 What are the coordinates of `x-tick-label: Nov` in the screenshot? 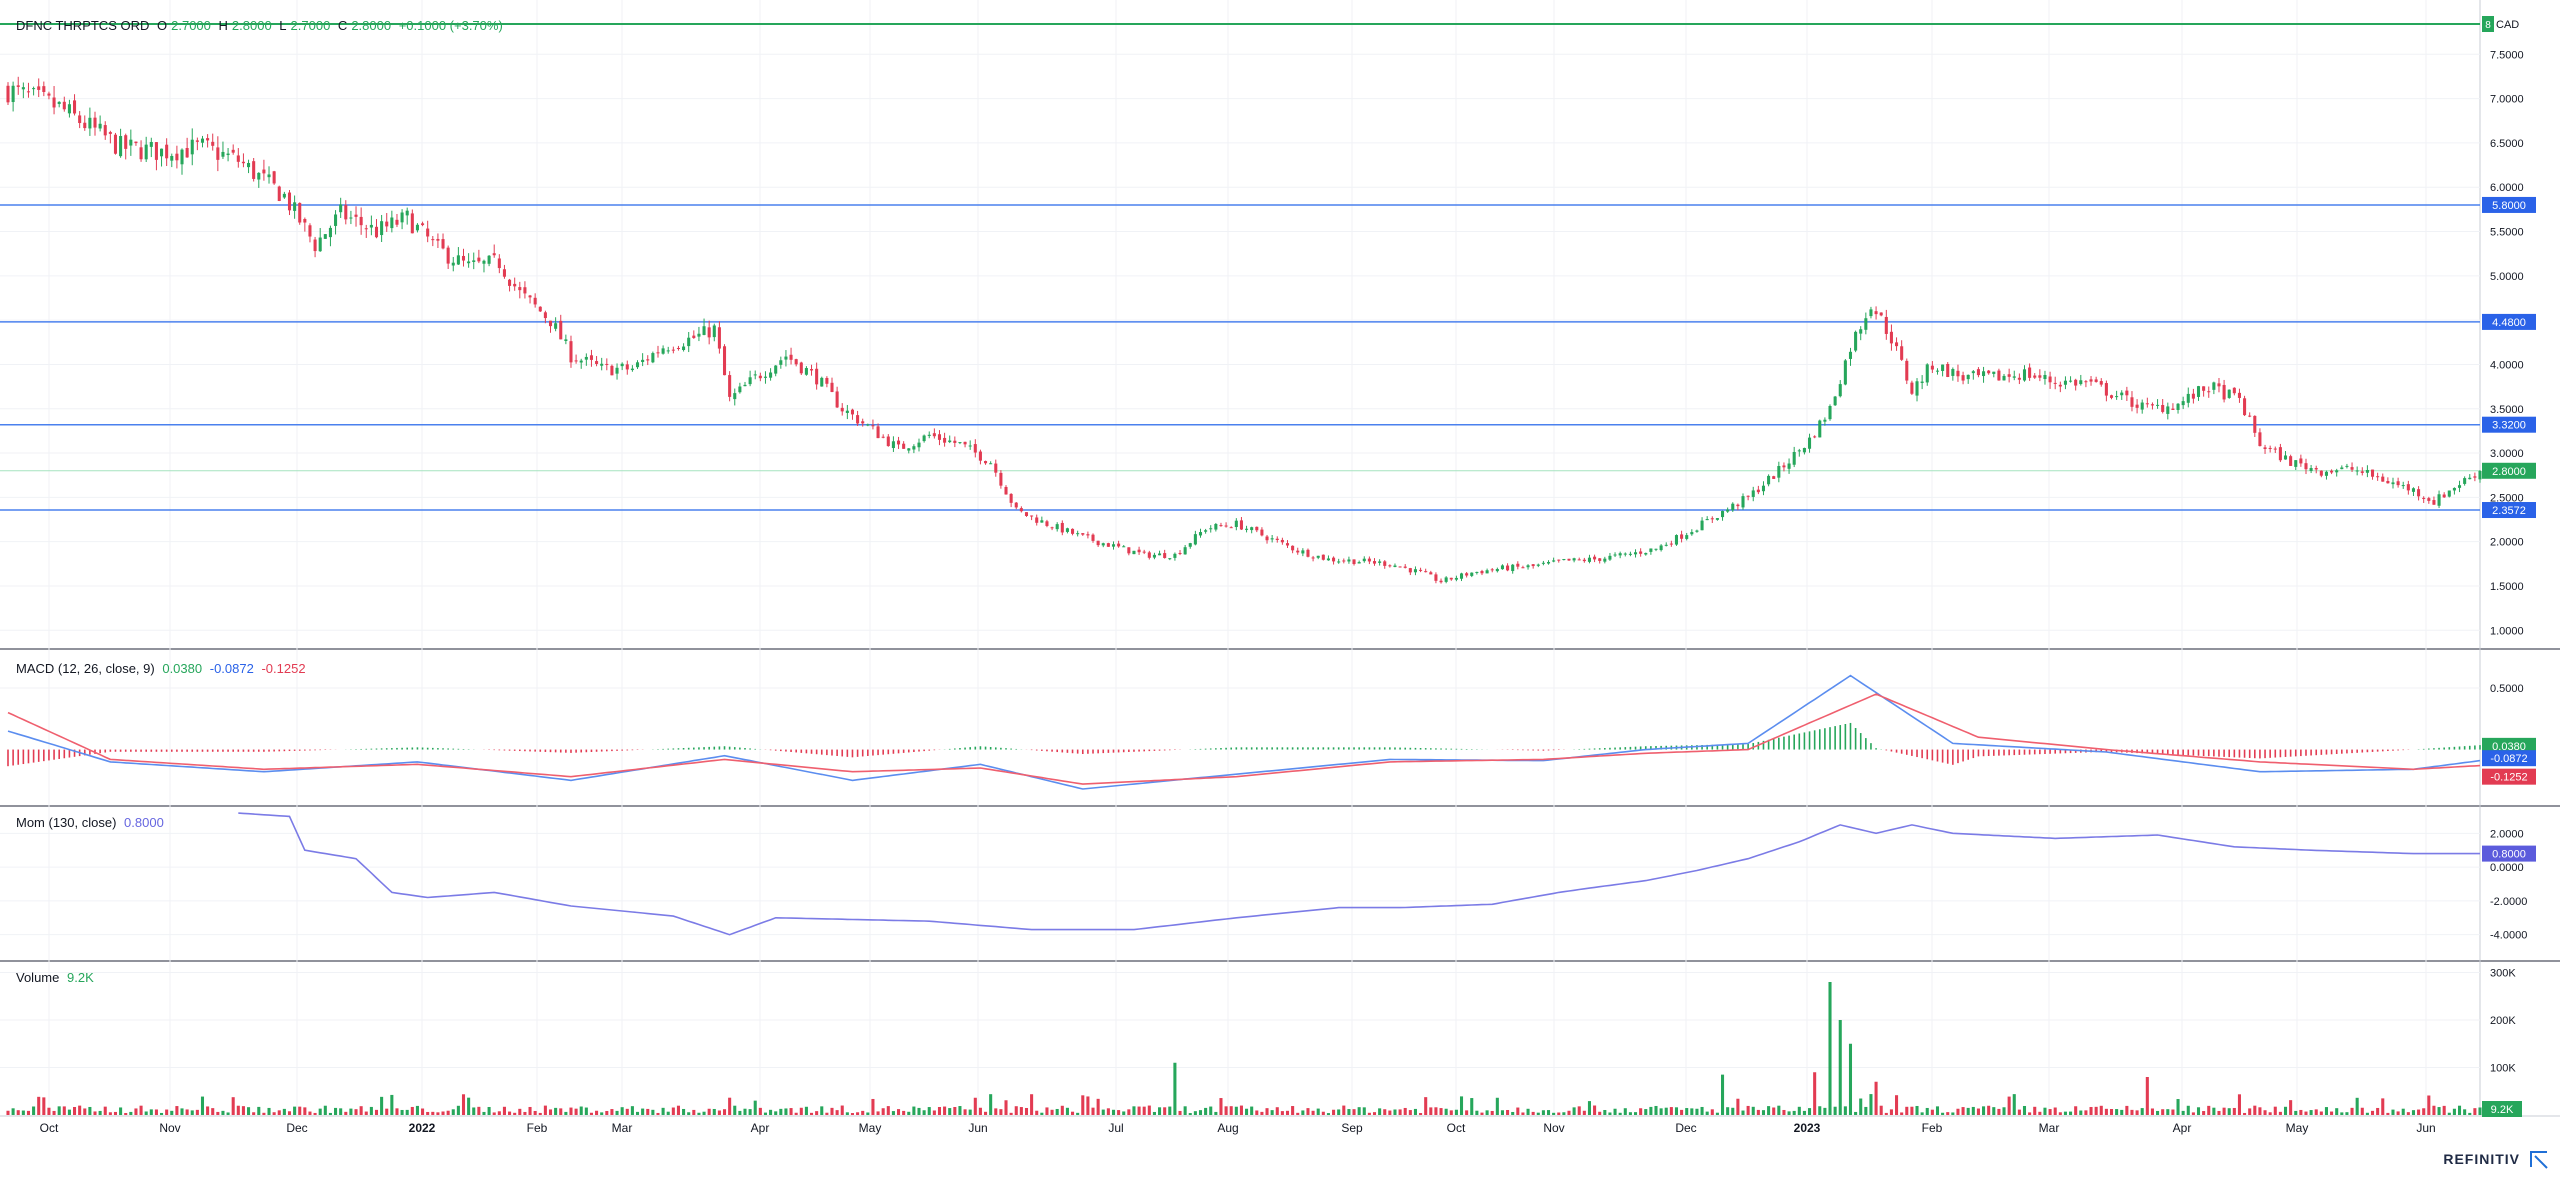 It's located at (1553, 1128).